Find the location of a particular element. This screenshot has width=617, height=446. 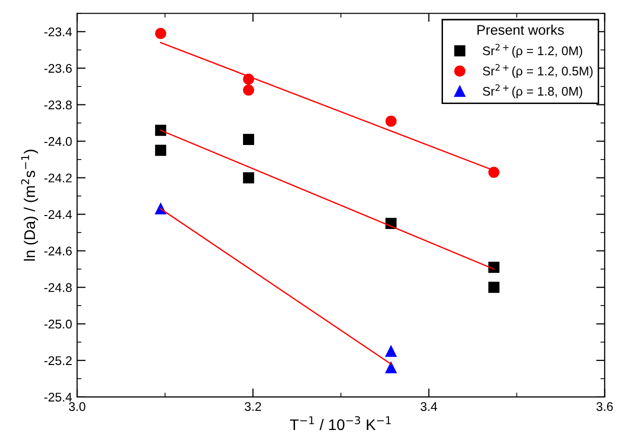

y-tick-label: -24.2 is located at coordinates (58, 178).